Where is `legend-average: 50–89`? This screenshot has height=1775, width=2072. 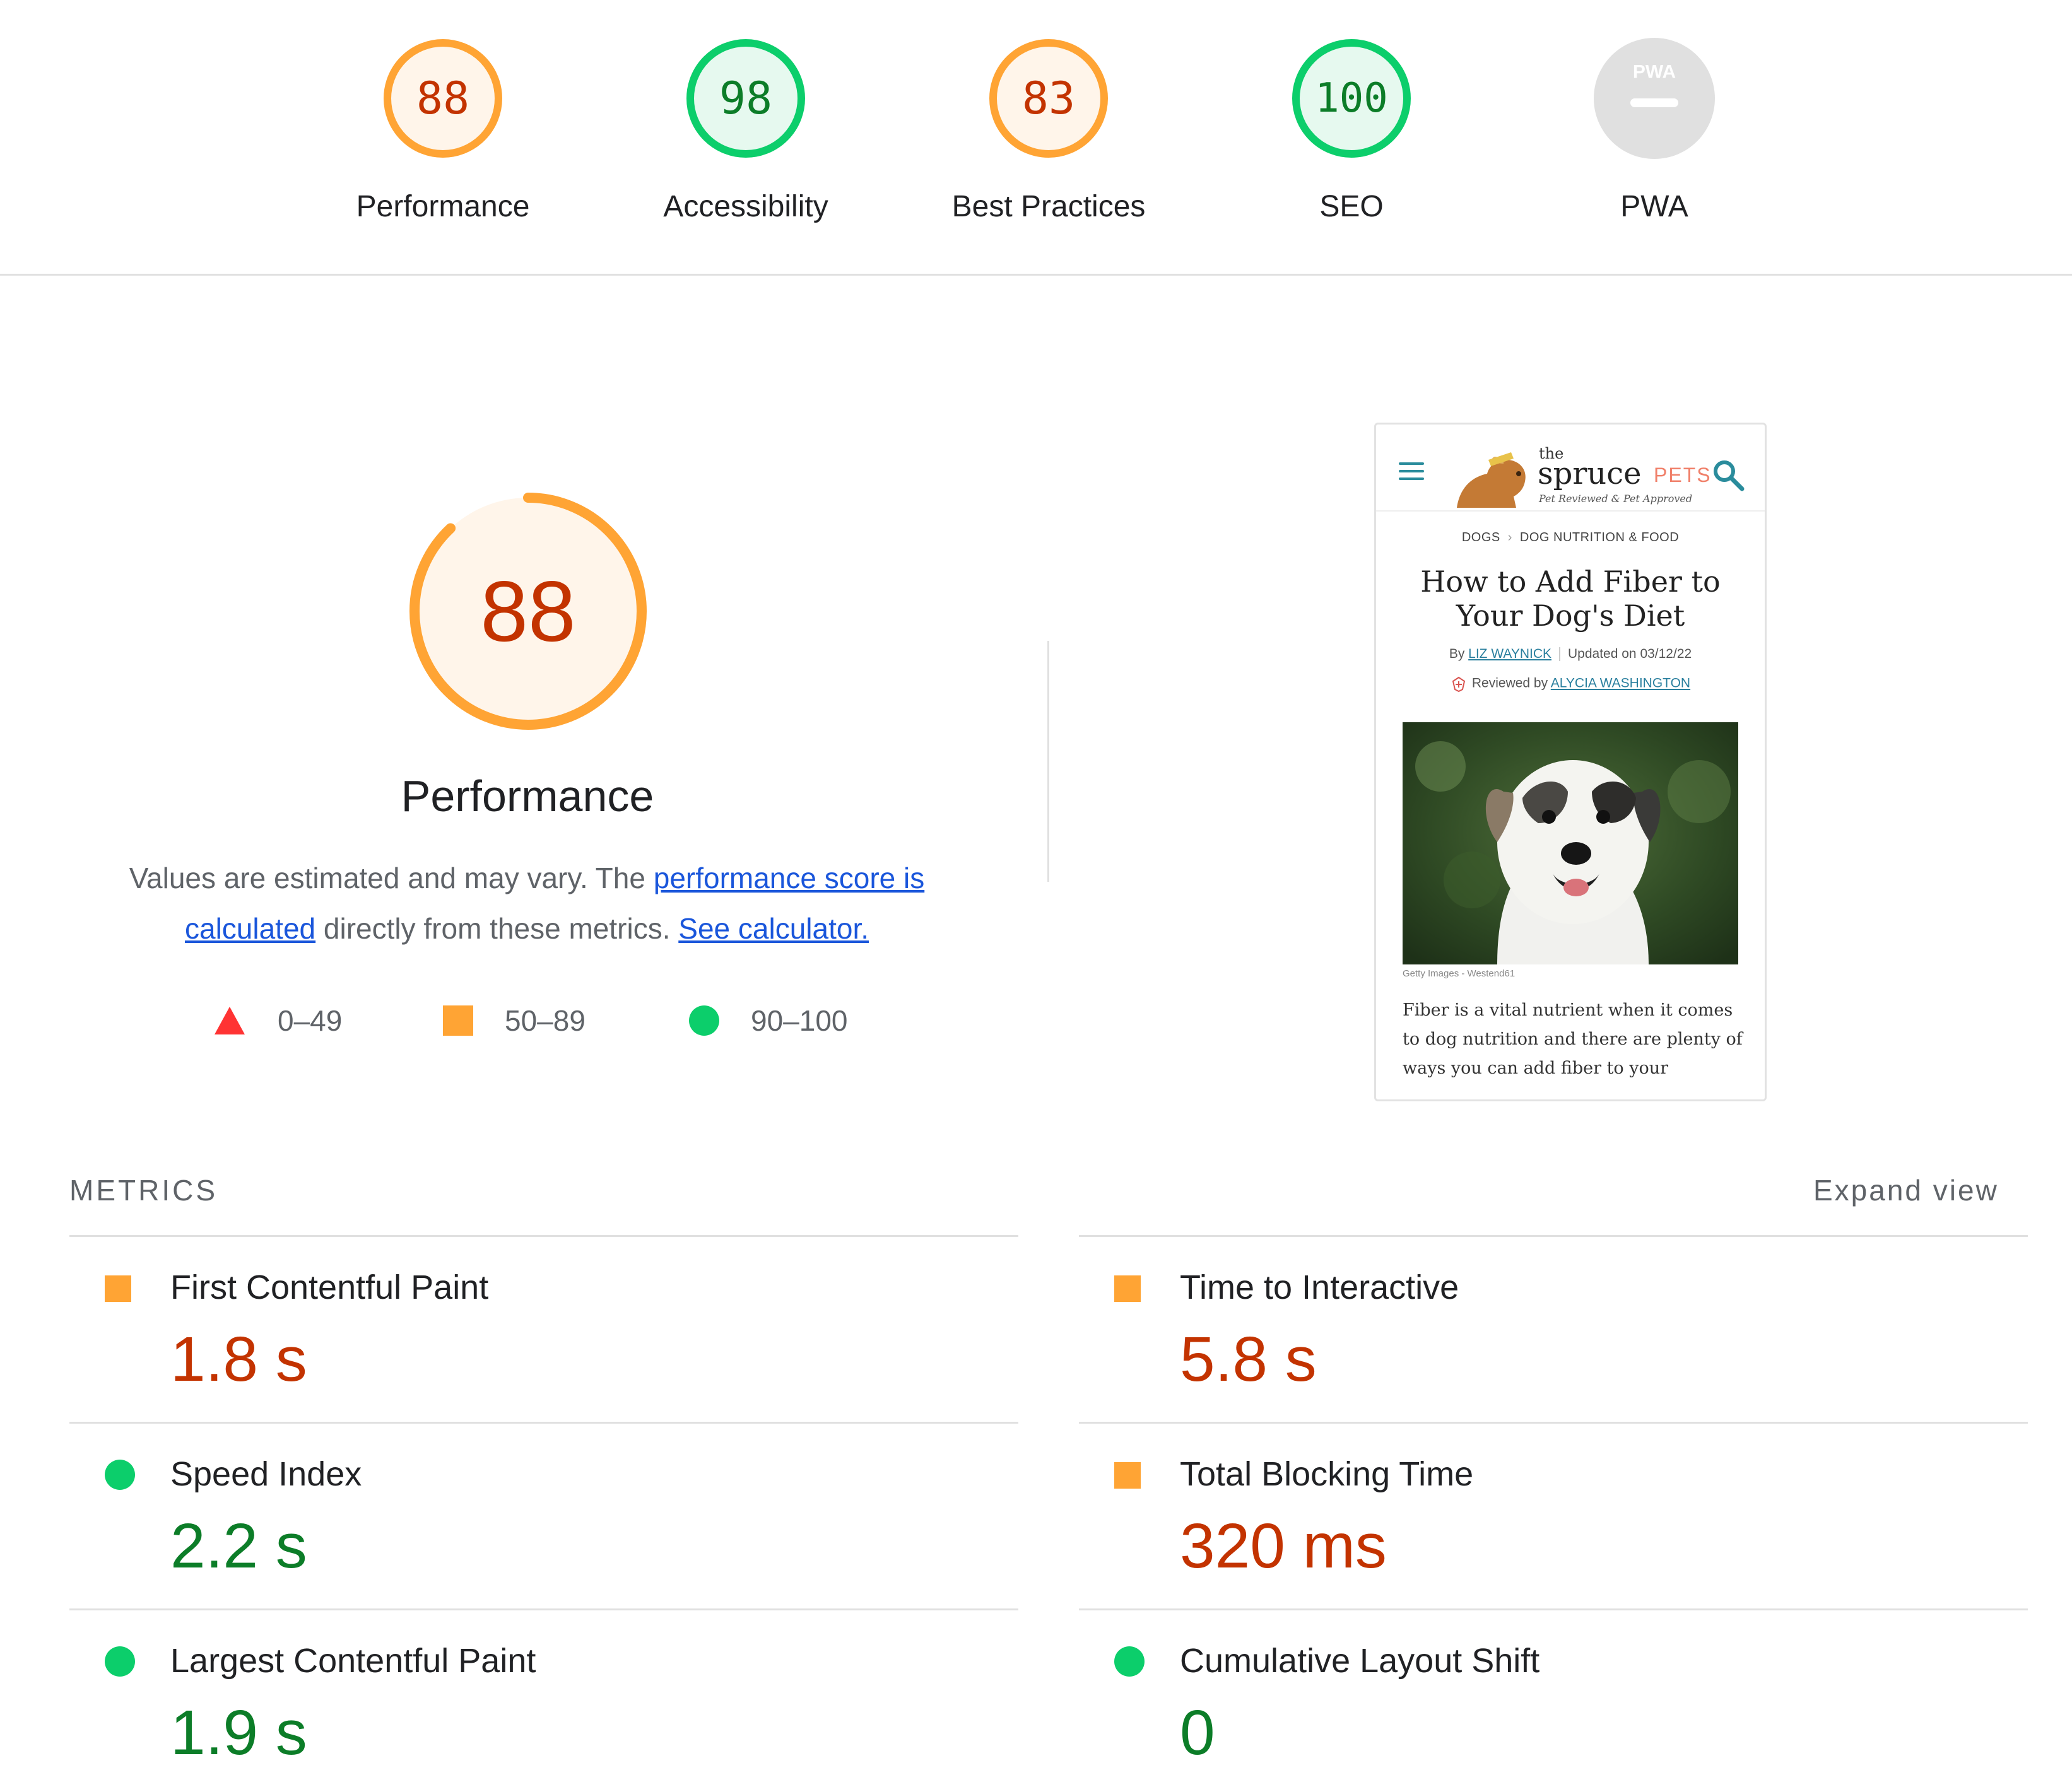
legend-average: 50–89 is located at coordinates (514, 1021).